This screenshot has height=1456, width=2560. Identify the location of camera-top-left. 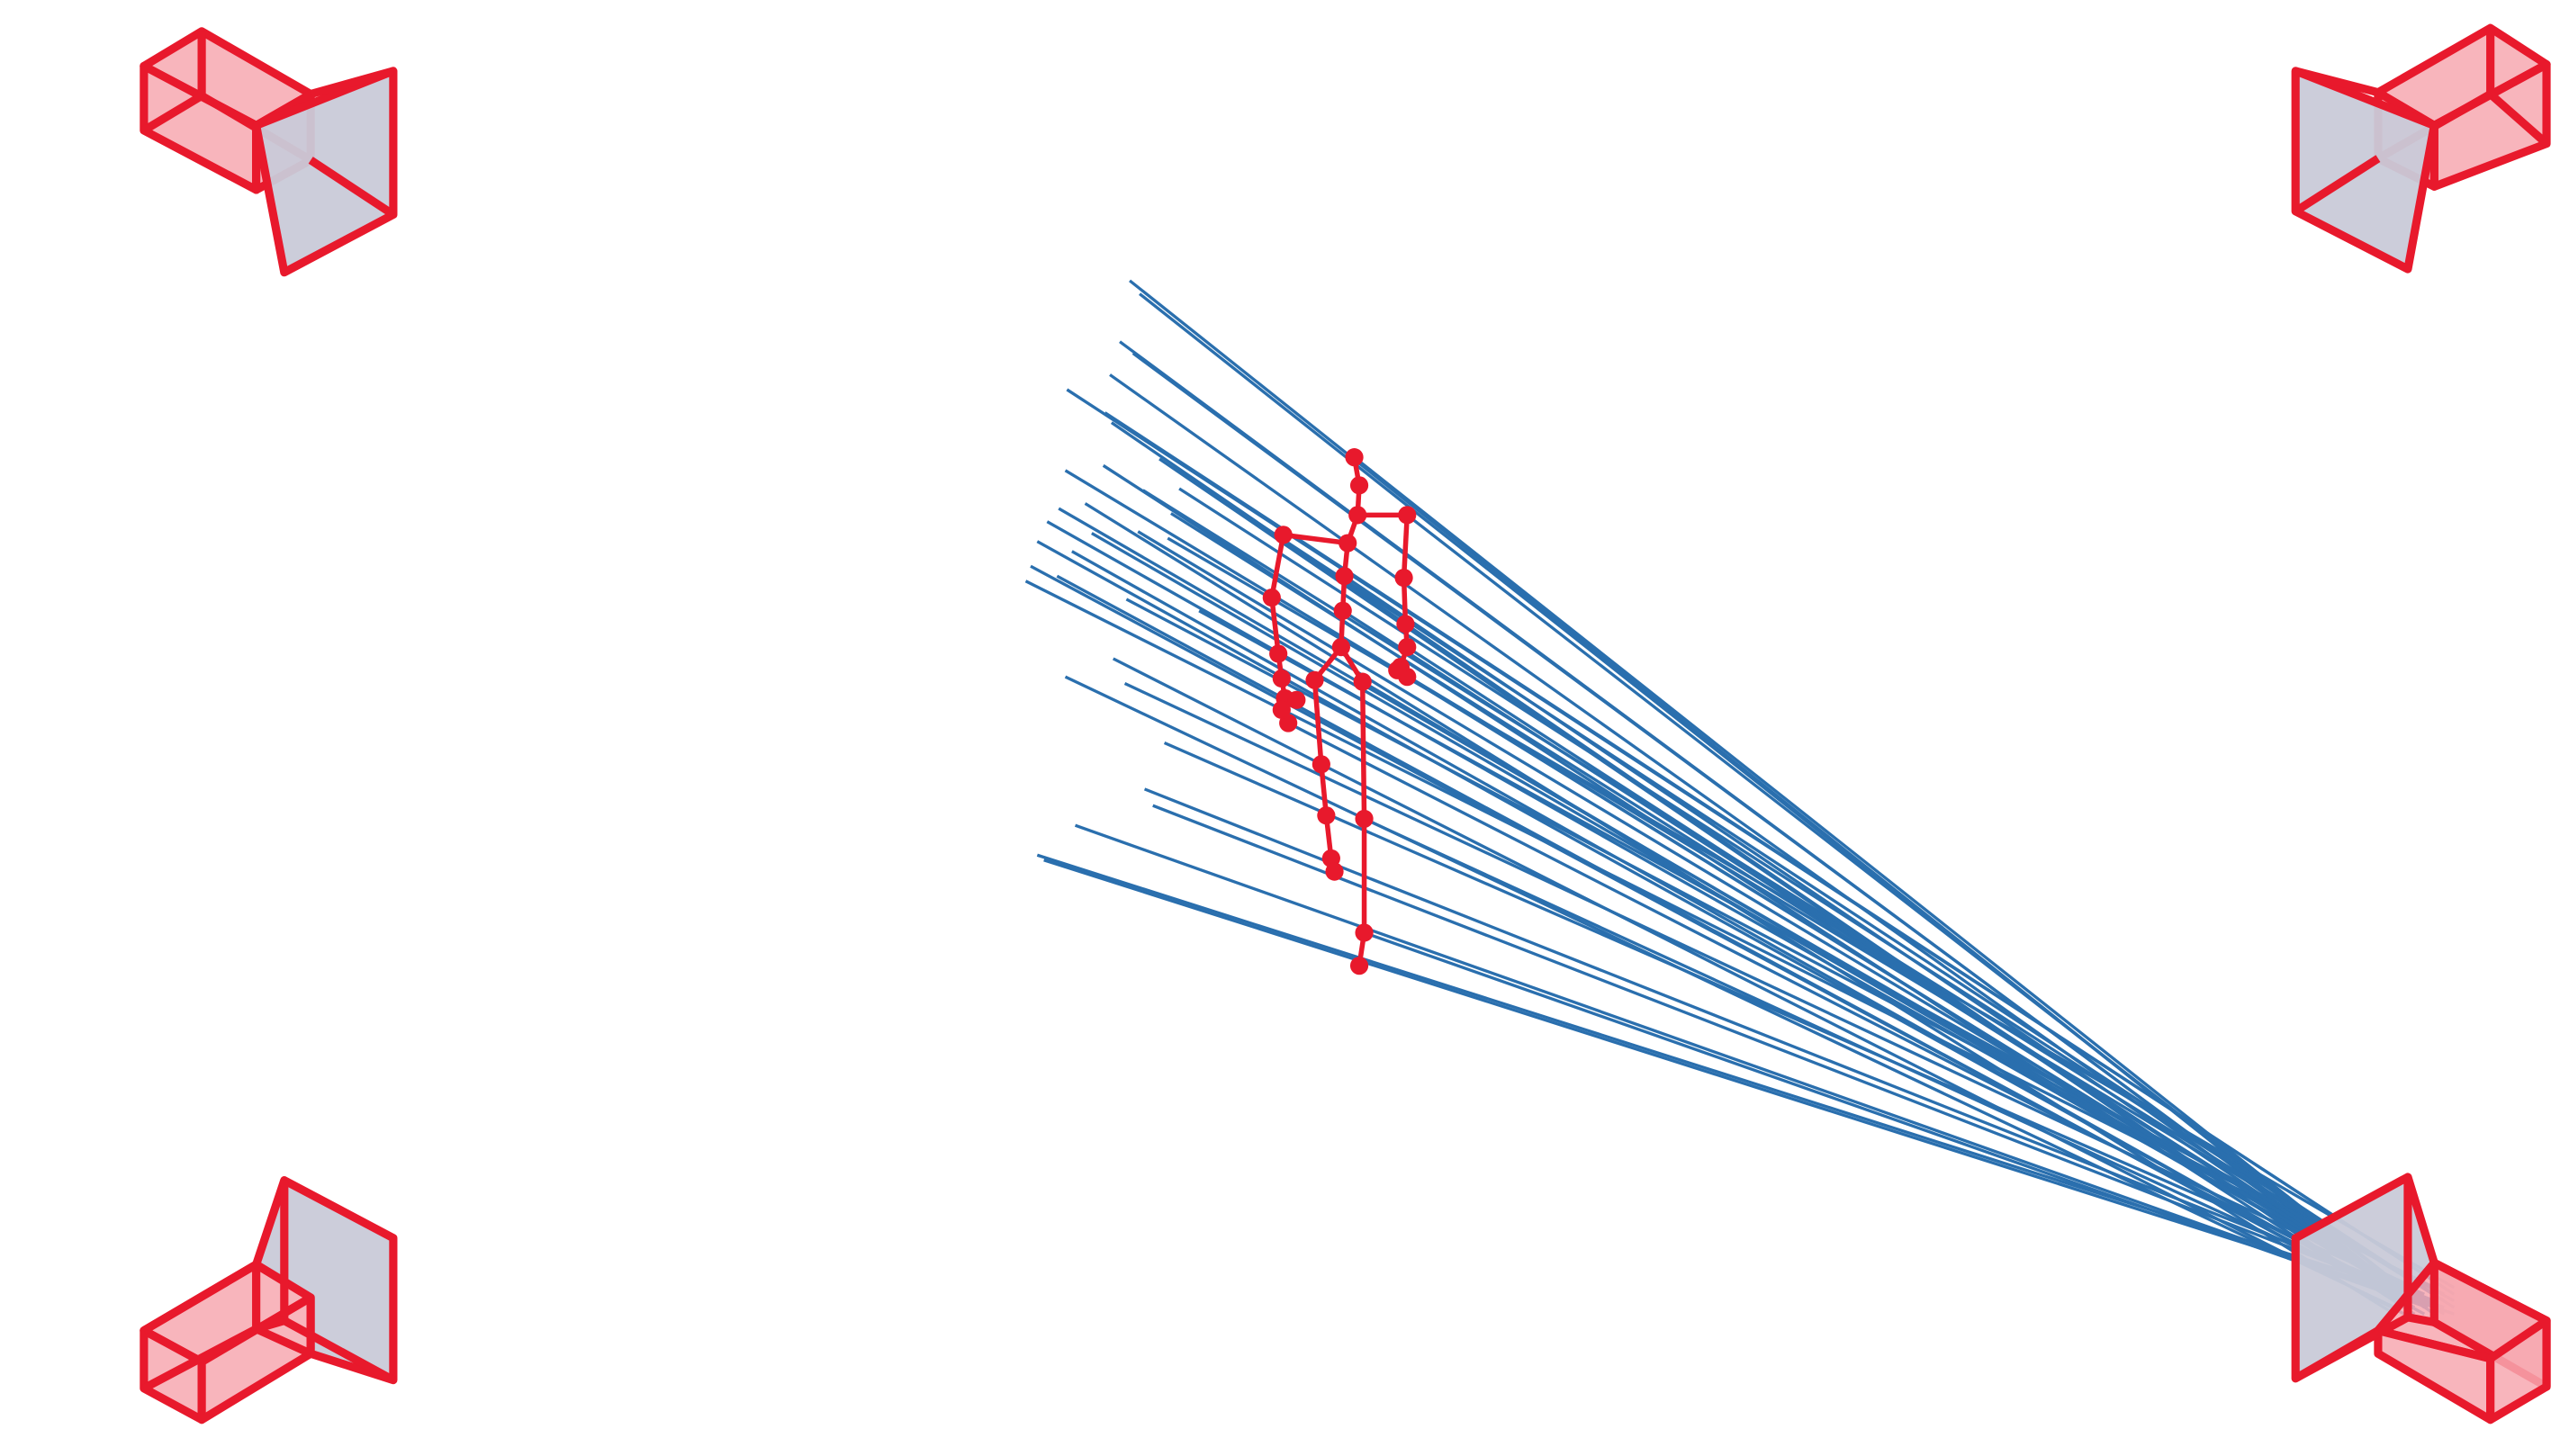
(269, 152).